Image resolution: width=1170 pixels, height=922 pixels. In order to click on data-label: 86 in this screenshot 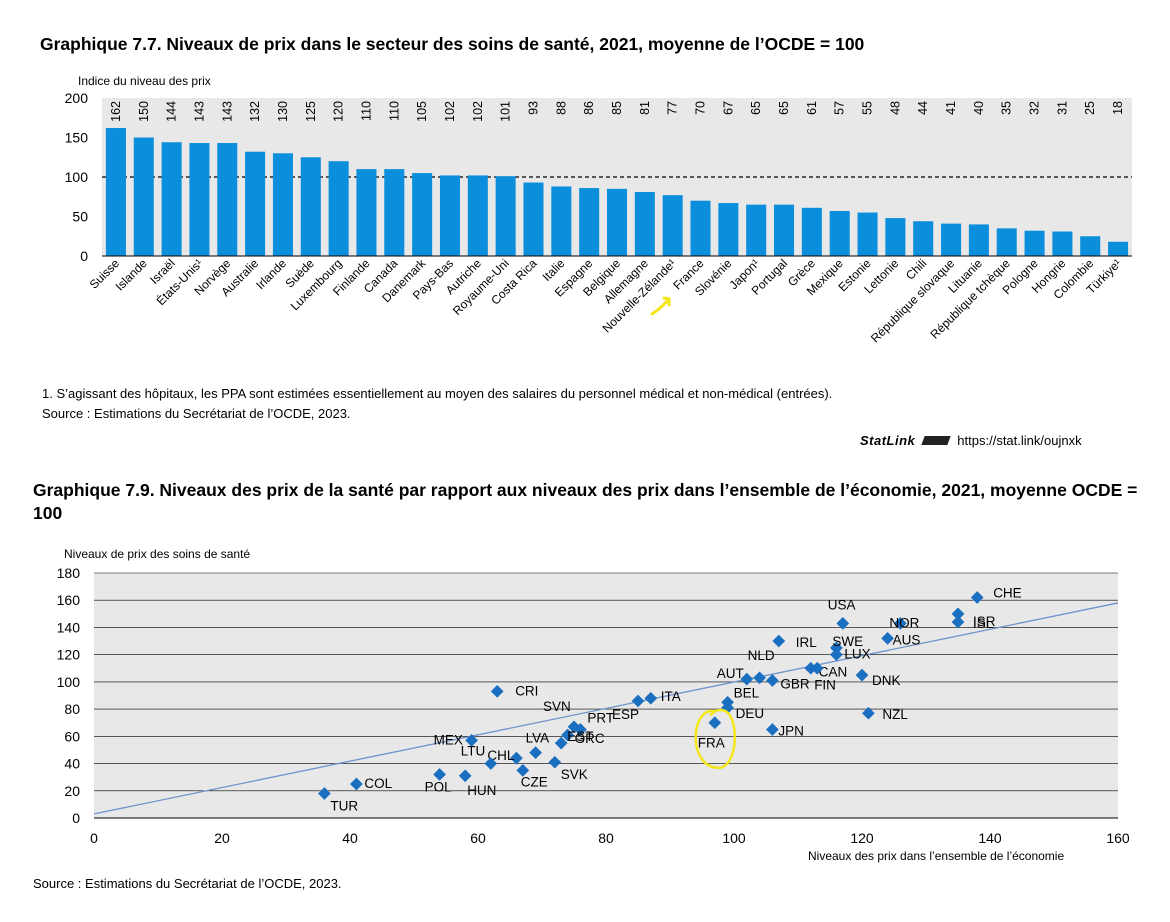, I will do `click(589, 108)`.